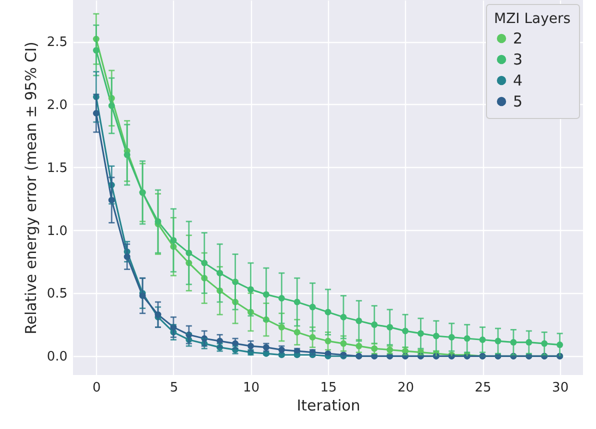 The image size is (596, 429). Describe the element at coordinates (57, 168) in the screenshot. I see `y-tick-label: 1.5` at that location.